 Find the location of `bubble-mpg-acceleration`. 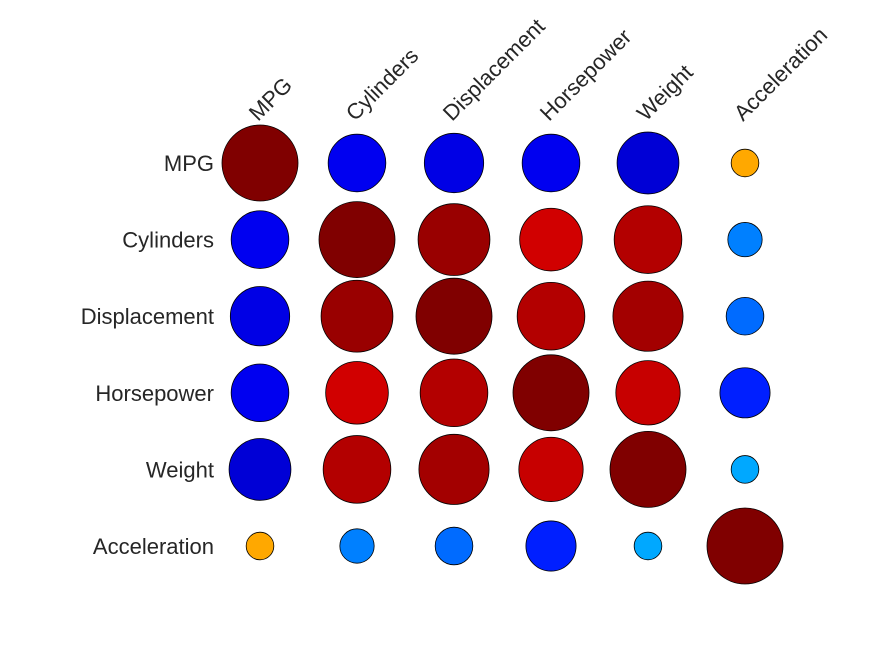

bubble-mpg-acceleration is located at coordinates (745, 163).